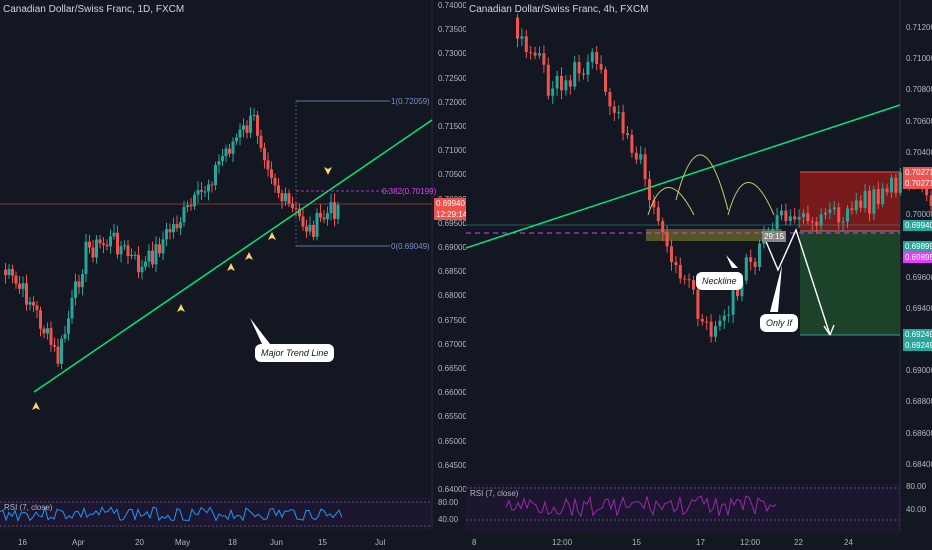 The image size is (932, 550). What do you see at coordinates (452, 296) in the screenshot?
I see `left-price-axis-label: 0.68000` at bounding box center [452, 296].